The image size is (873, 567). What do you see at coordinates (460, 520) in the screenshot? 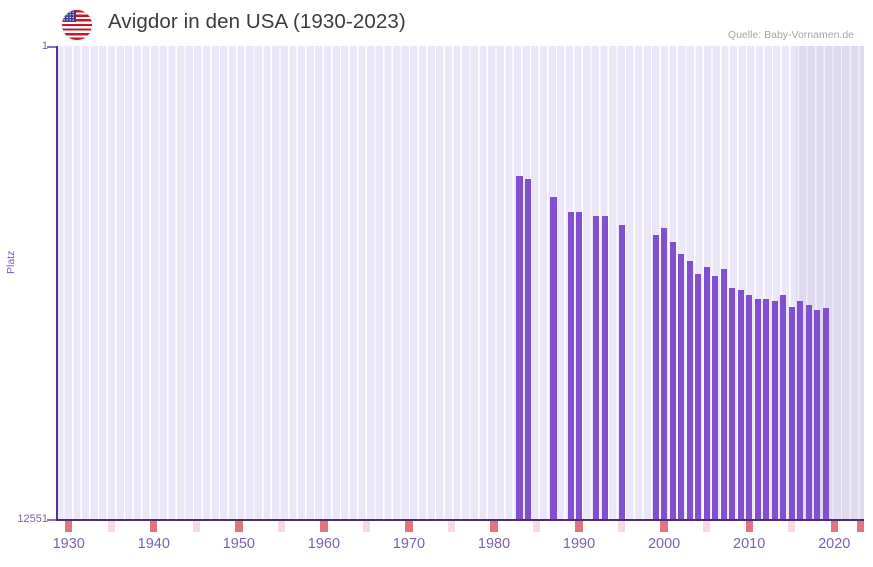
I see `x-axis-line` at bounding box center [460, 520].